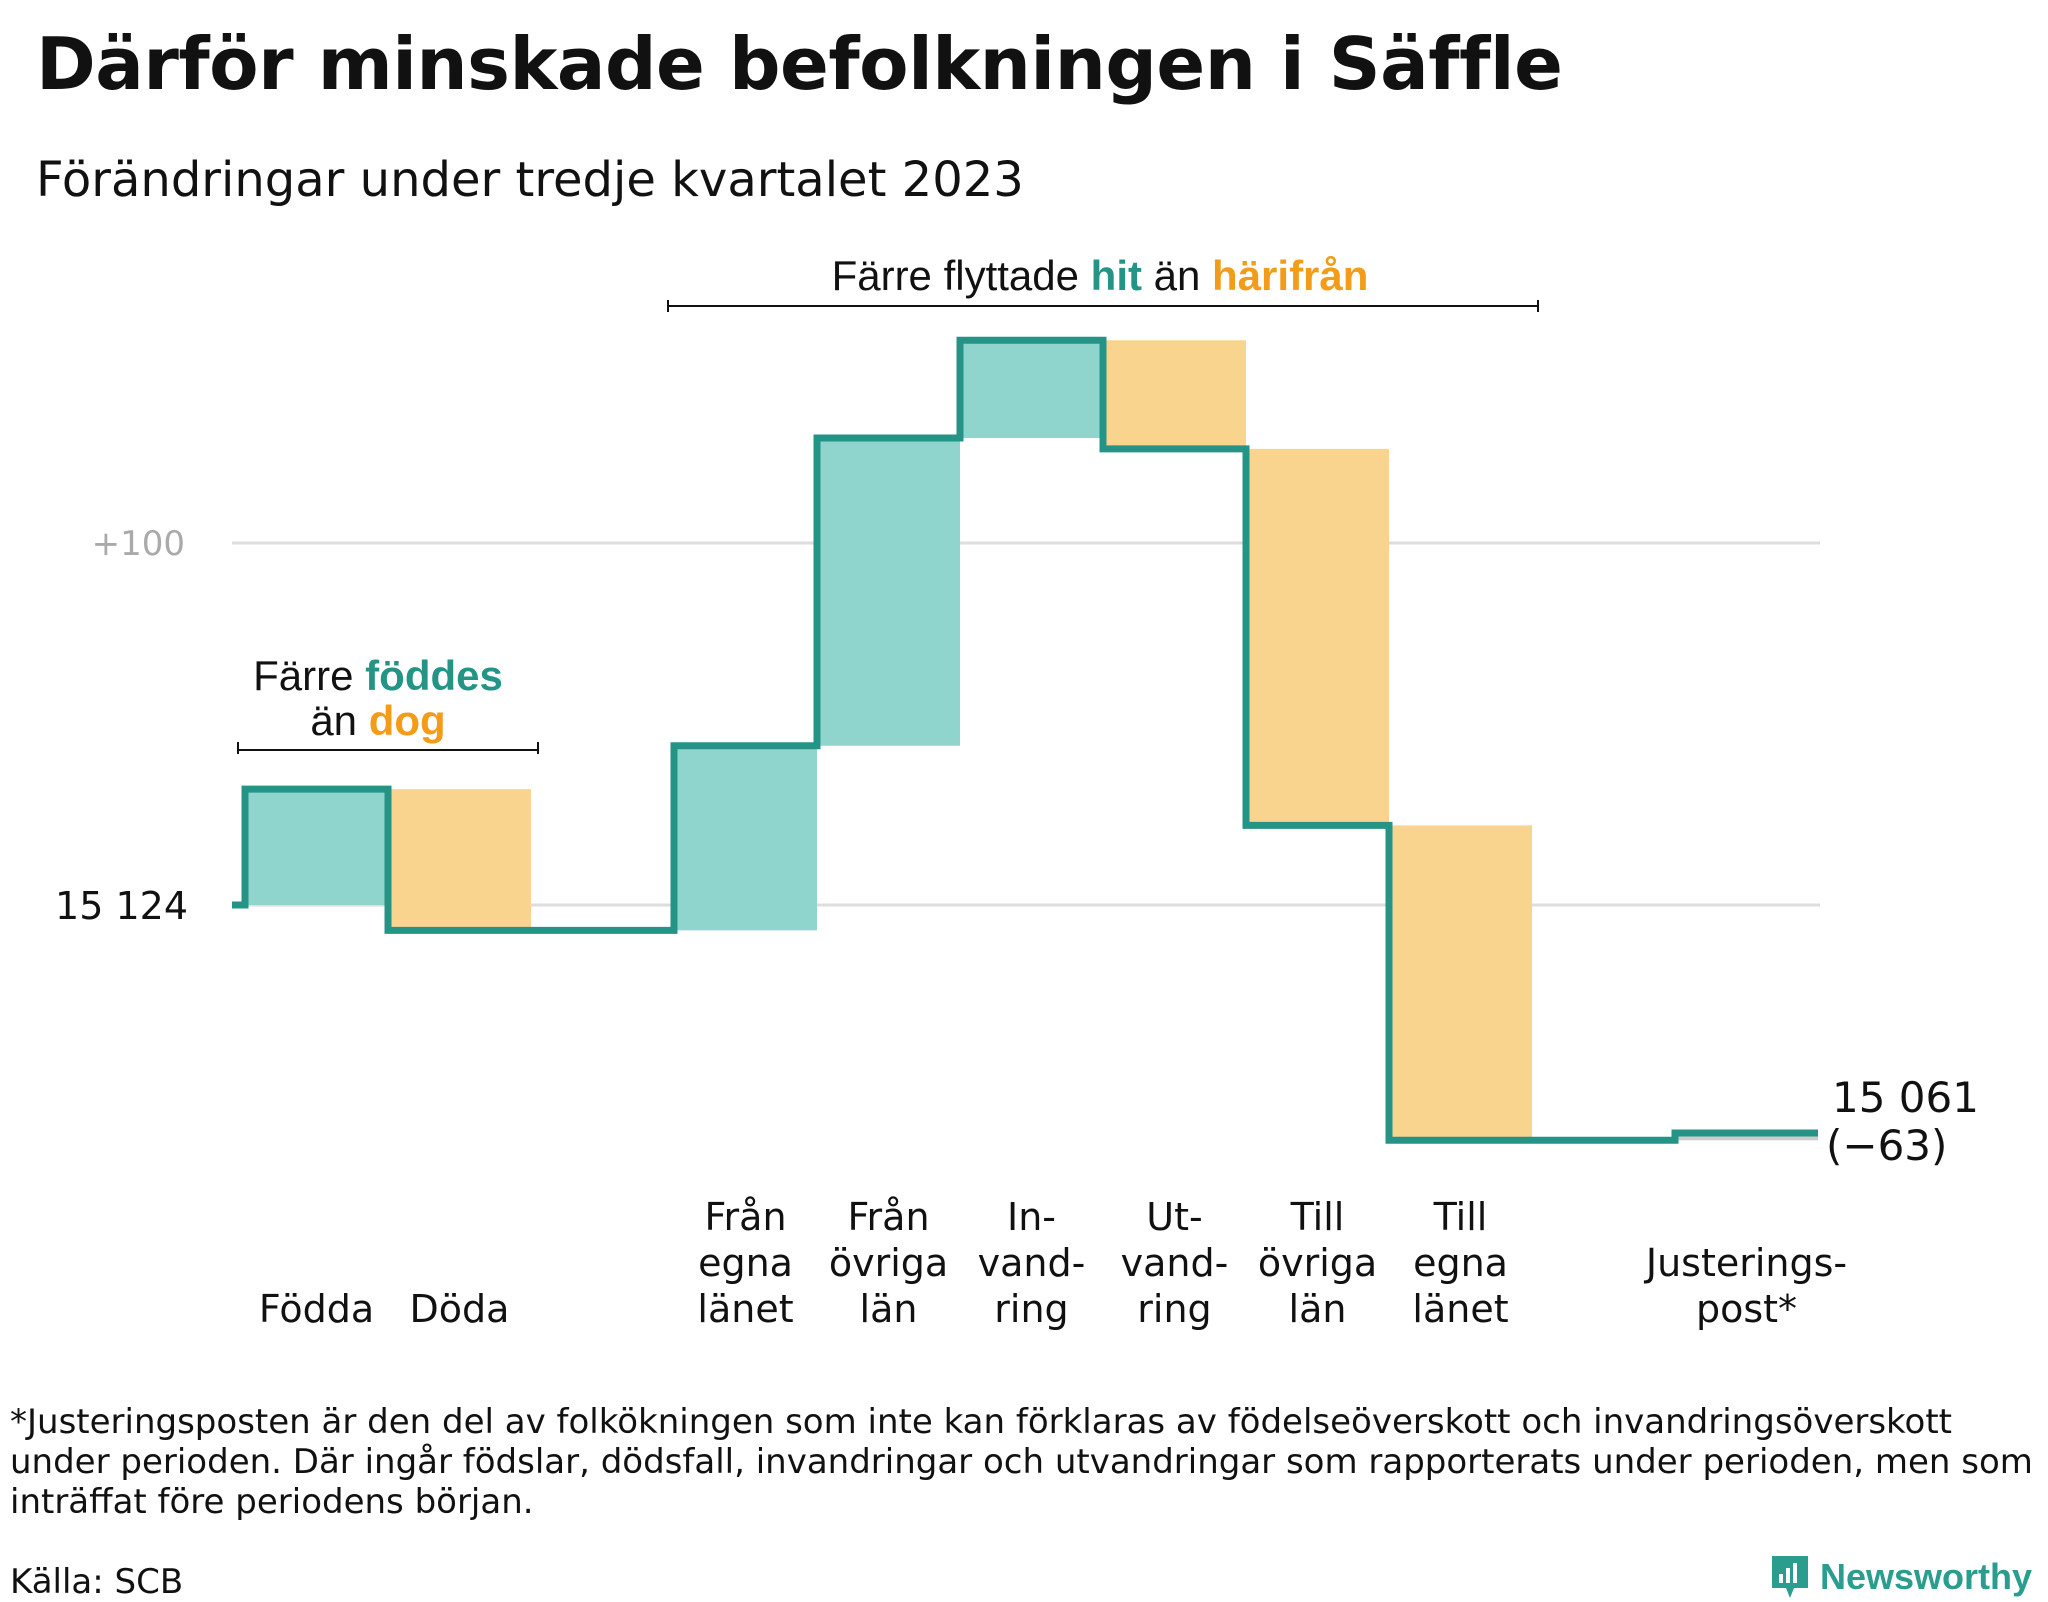  Describe the element at coordinates (97, 1582) in the screenshot. I see `source-label: Källa: SCB` at that location.